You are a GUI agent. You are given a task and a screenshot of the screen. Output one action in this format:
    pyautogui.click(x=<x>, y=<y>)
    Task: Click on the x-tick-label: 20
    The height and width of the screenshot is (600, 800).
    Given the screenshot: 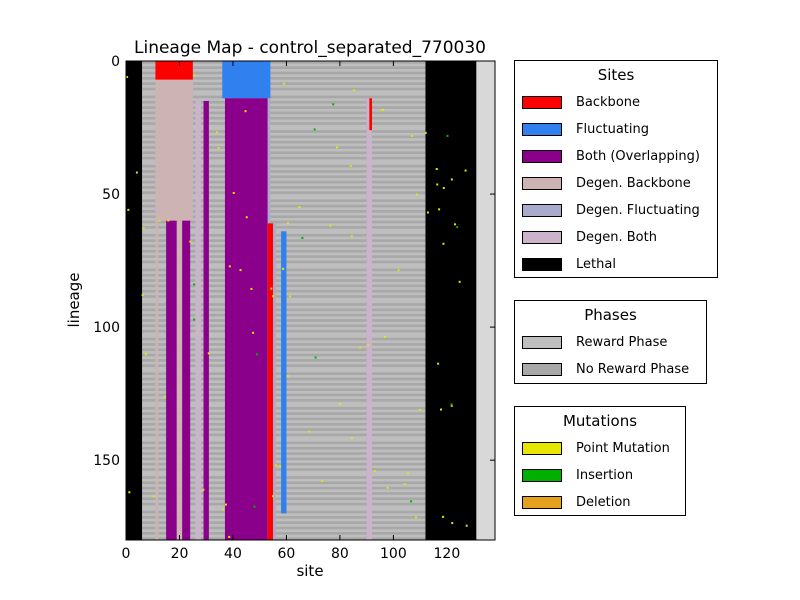 What is the action you would take?
    pyautogui.click(x=180, y=554)
    